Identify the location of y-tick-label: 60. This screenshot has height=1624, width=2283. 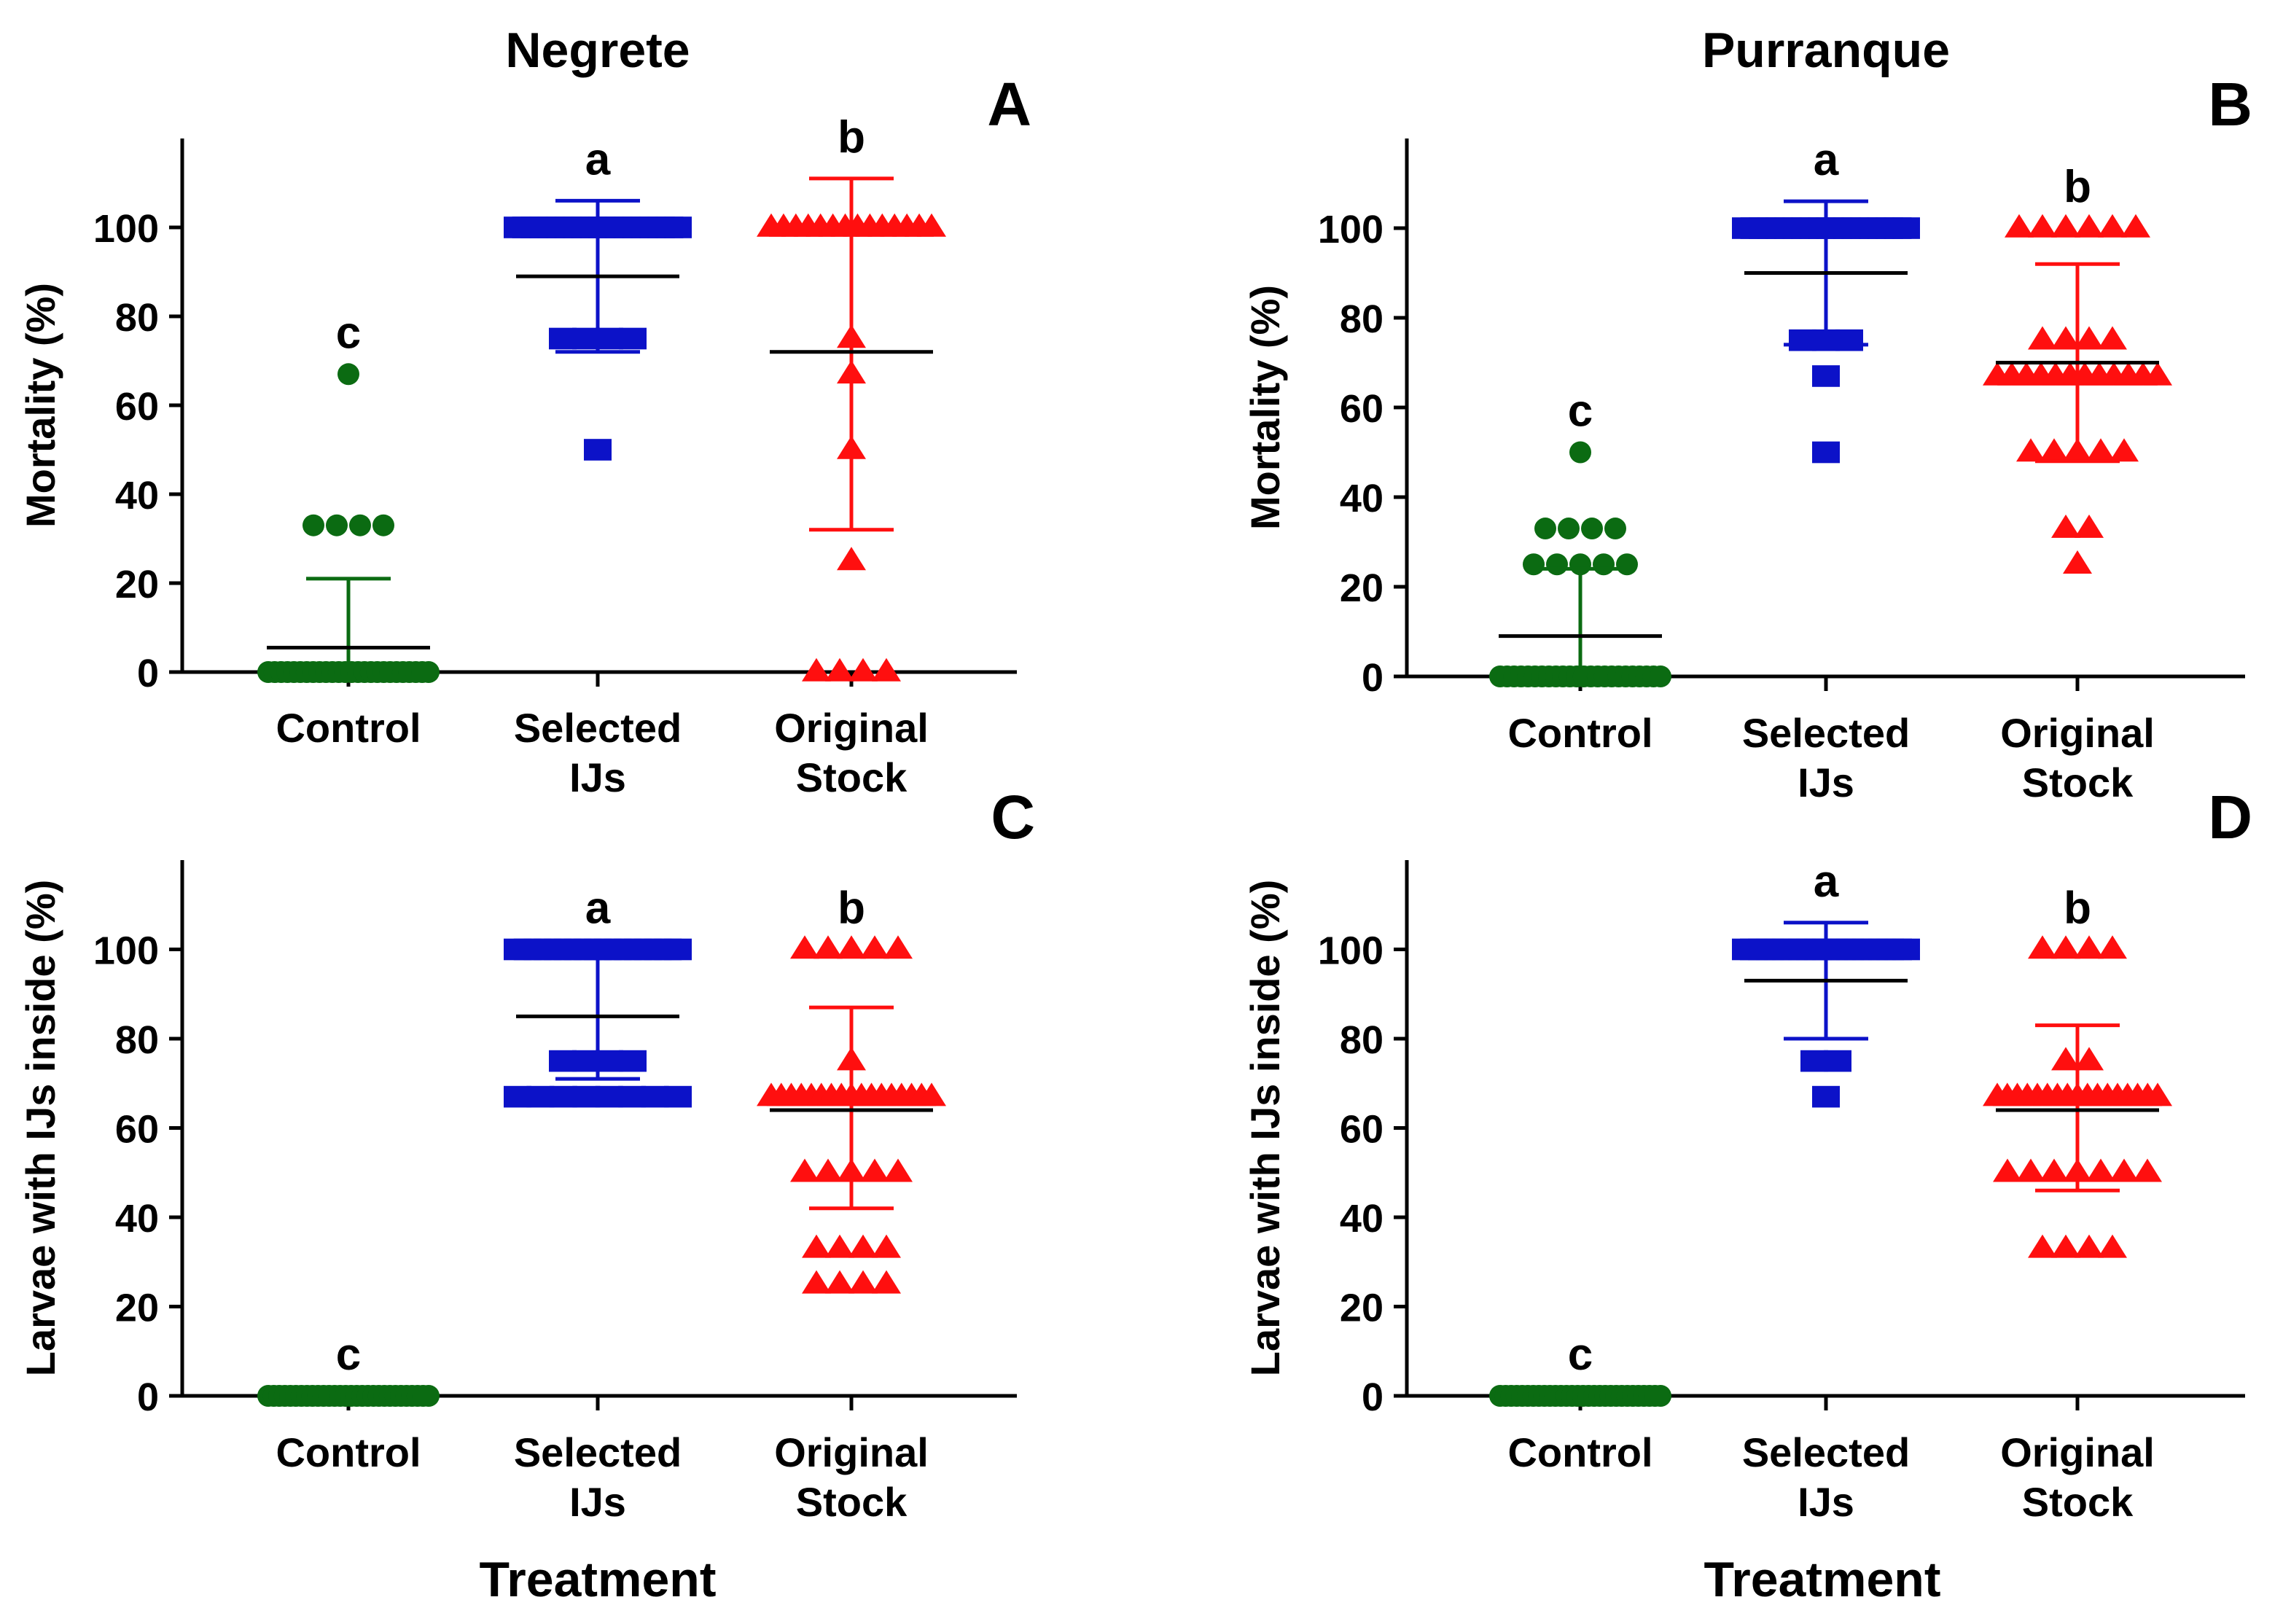
(1362, 1130).